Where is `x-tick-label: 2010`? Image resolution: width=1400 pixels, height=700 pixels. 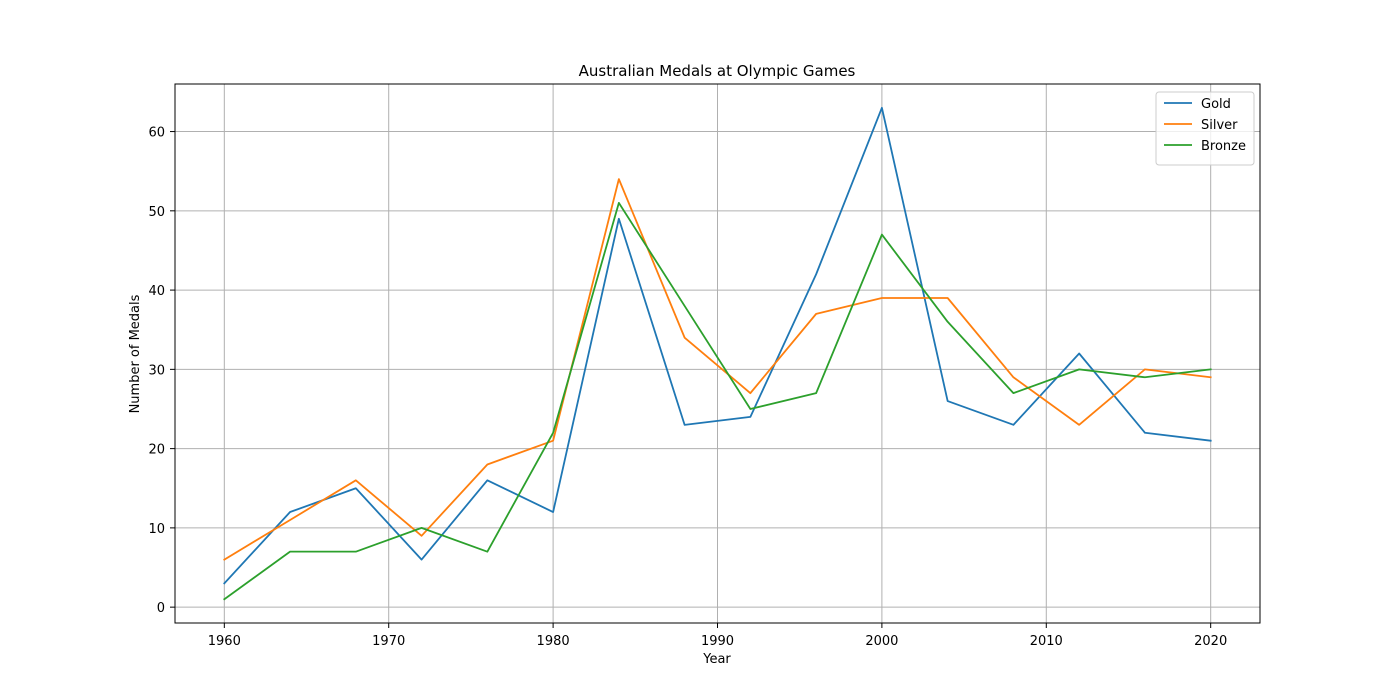
x-tick-label: 2010 is located at coordinates (1046, 641).